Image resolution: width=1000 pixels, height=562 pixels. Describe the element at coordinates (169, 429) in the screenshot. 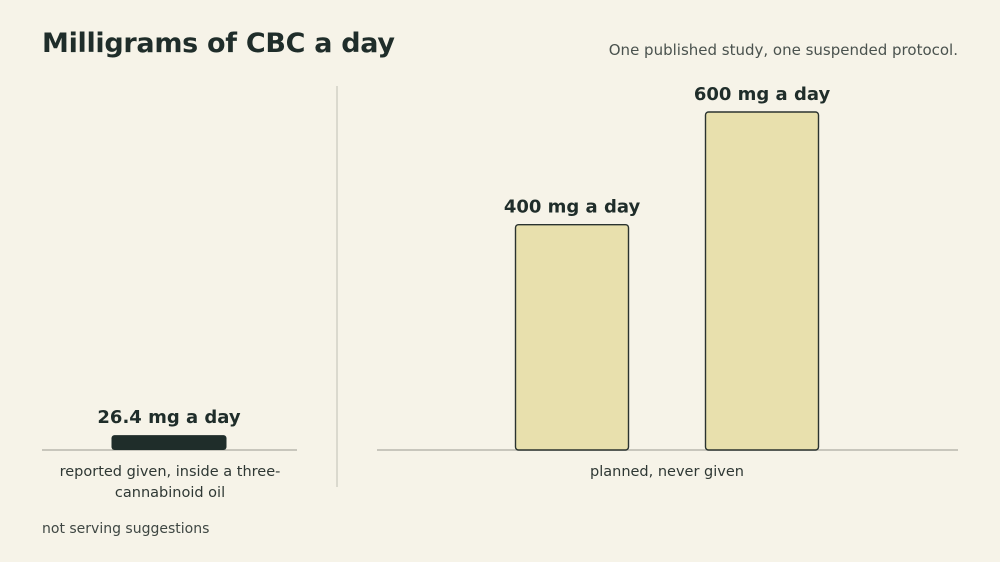

I see `panel-given: 26.4 mg a day` at that location.